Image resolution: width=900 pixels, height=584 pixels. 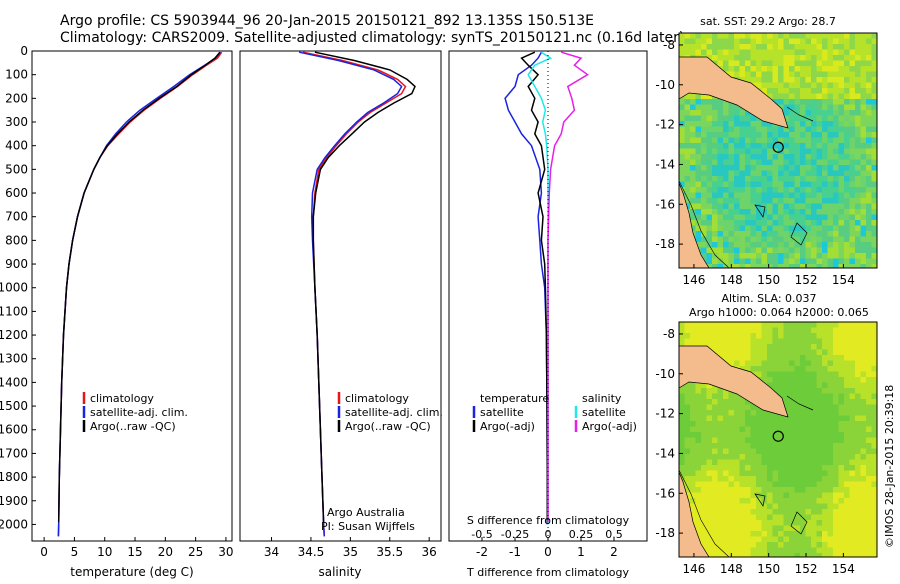 What do you see at coordinates (24, 51) in the screenshot?
I see `y-tick-label: 0` at bounding box center [24, 51].